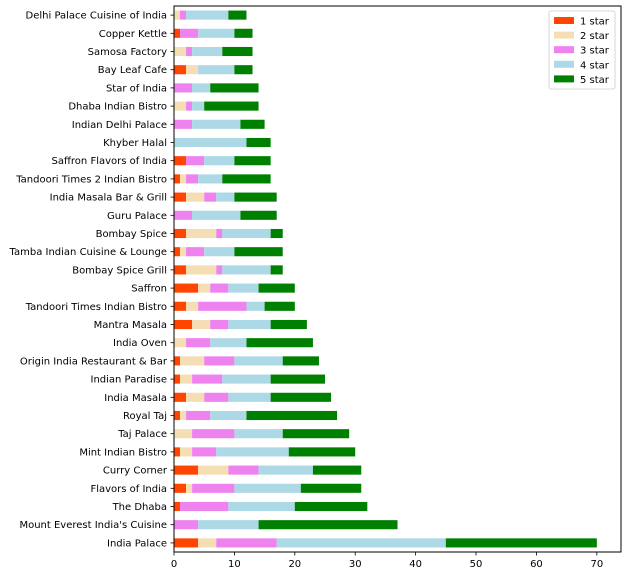 Image resolution: width=626 pixels, height=575 pixels. I want to click on x-tick-label: 50, so click(476, 564).